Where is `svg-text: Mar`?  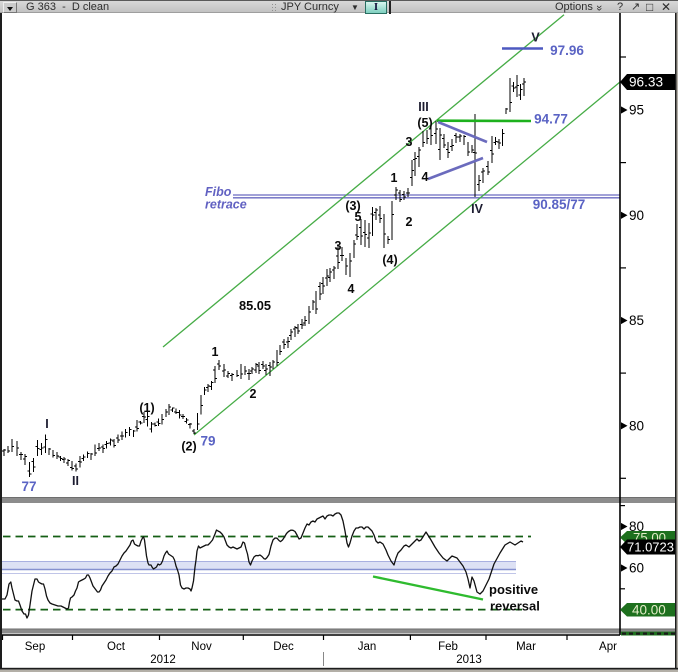
svg-text: Mar is located at coordinates (526, 647).